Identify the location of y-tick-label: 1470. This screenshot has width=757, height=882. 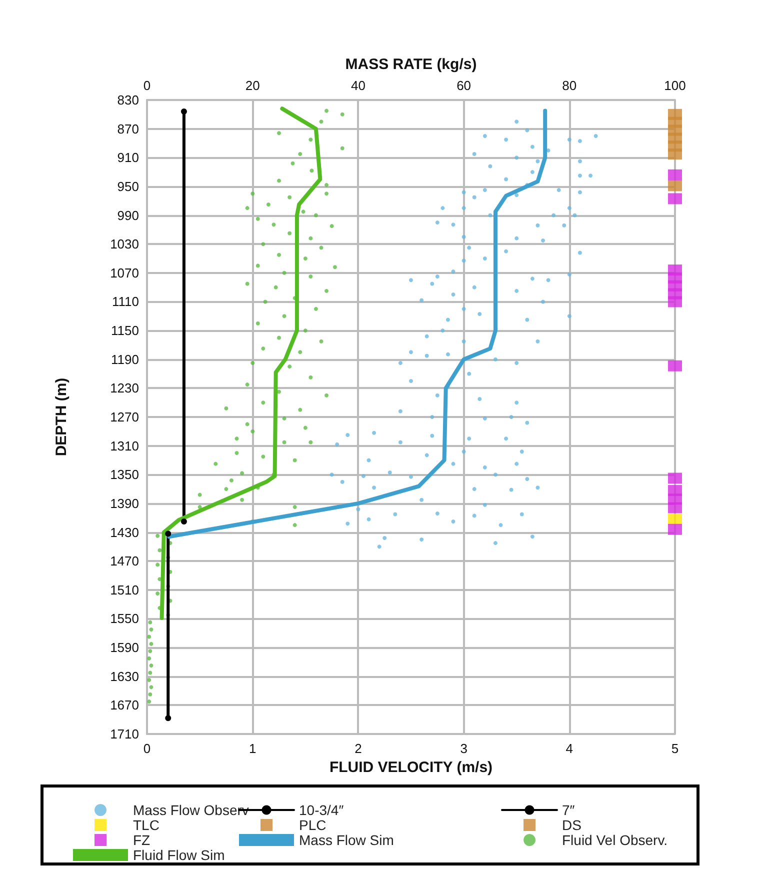
(124, 561).